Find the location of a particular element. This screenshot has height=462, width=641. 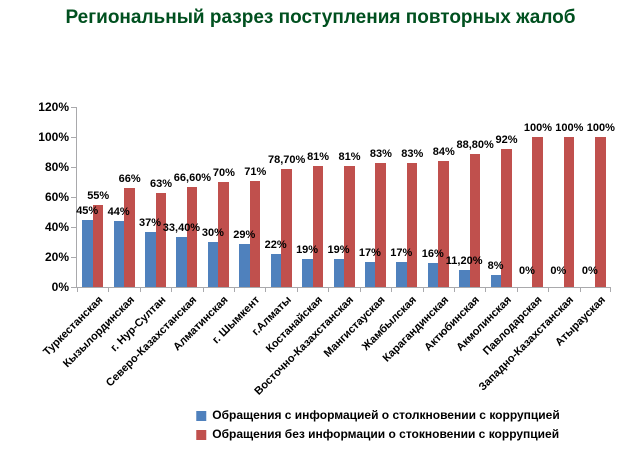

bar-label-red-7: 78,70% is located at coordinates (287, 159).